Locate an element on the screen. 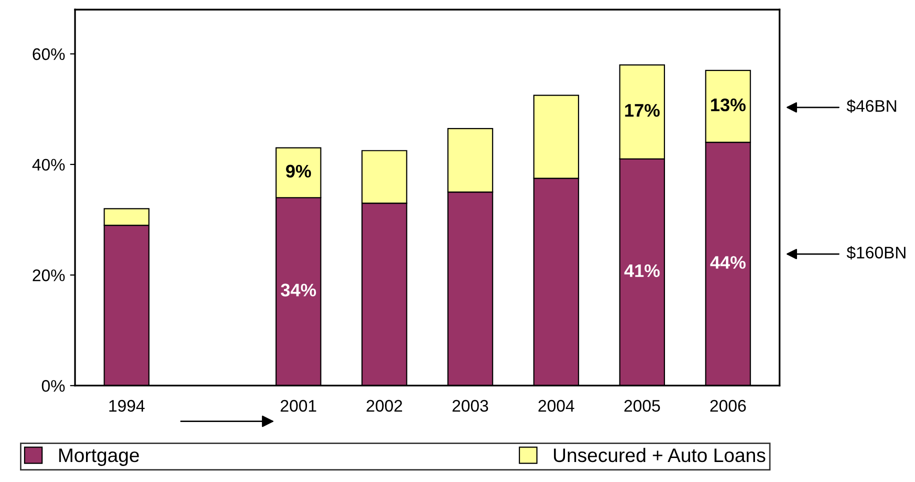 Image resolution: width=915 pixels, height=482 pixels. text: $160BN is located at coordinates (876, 253).